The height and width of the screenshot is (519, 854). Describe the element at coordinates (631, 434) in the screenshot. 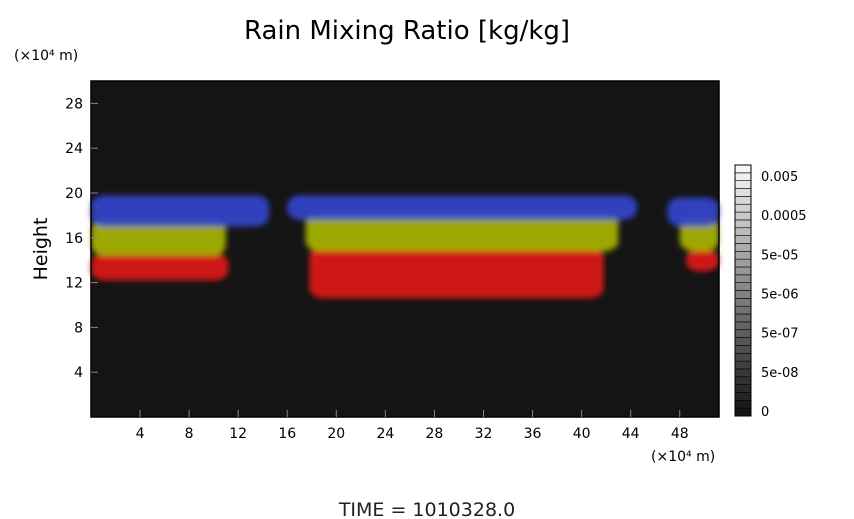

I see `x-tick-label: 44` at that location.